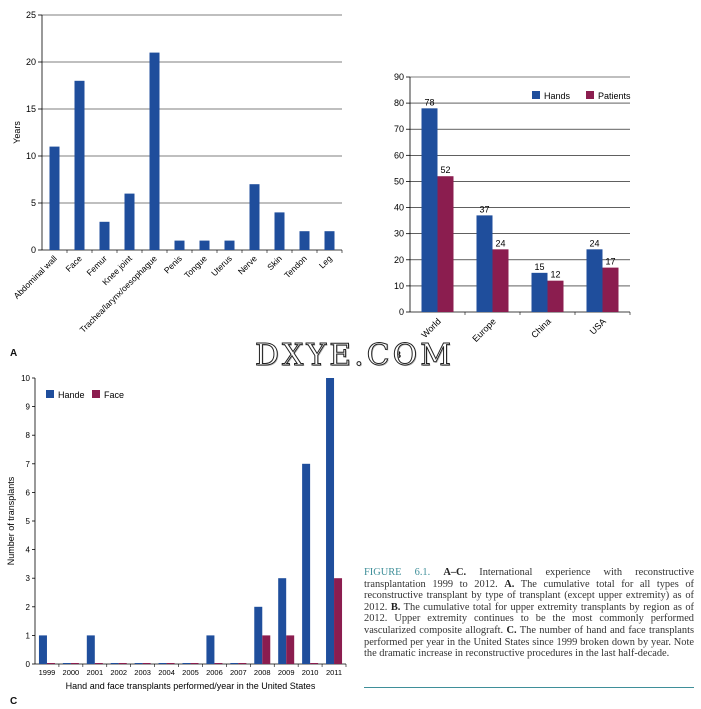  I want to click on panel-b-data-label: 15, so click(539, 267).